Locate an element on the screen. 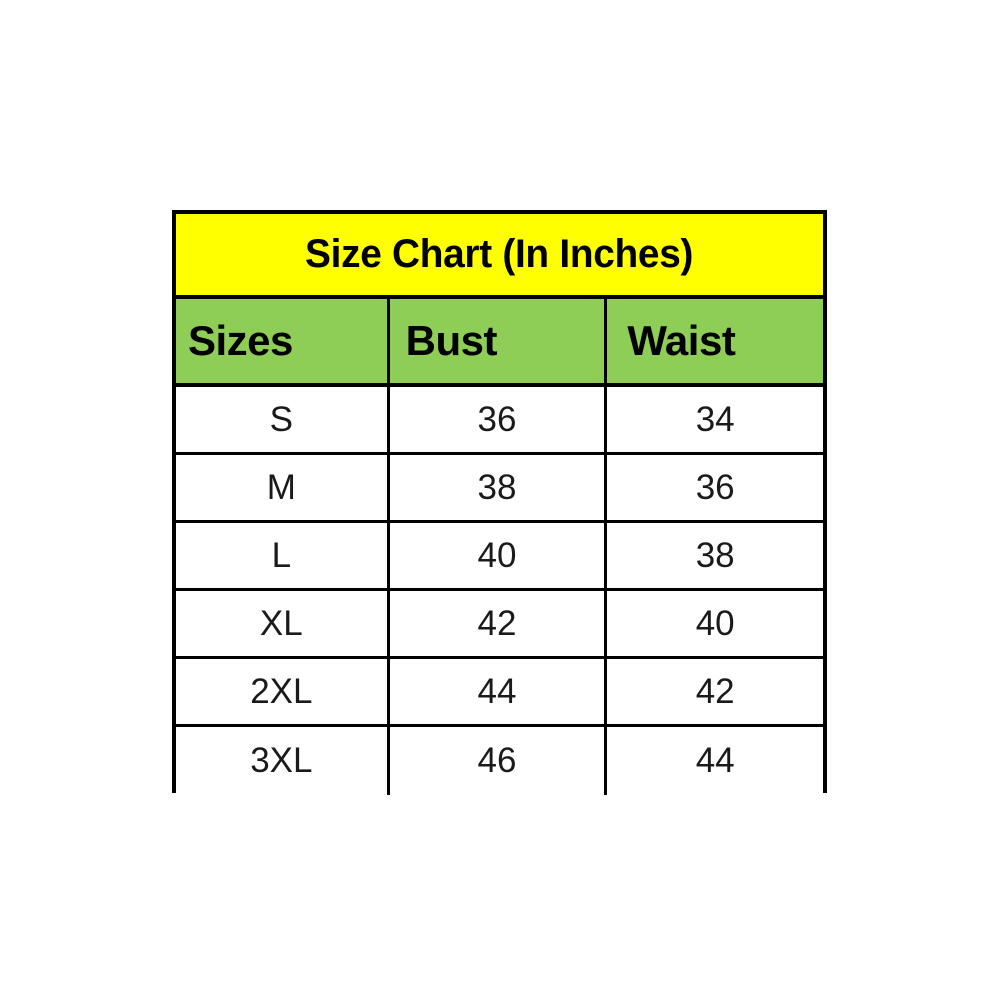  cell-size: M is located at coordinates (283, 487).